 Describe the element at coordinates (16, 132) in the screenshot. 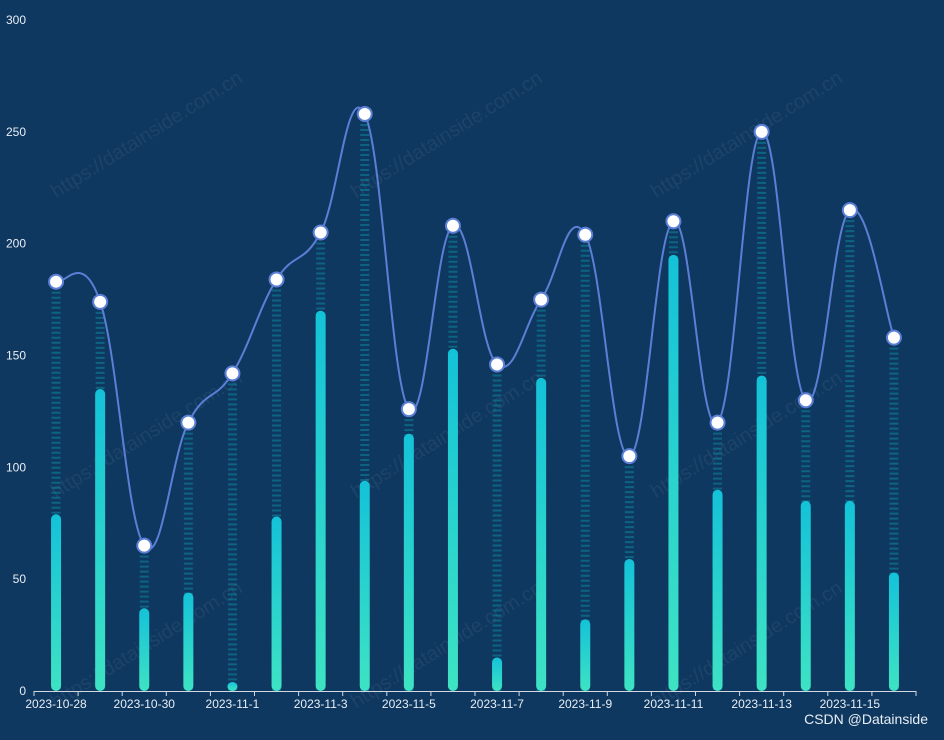

I see `y-tick-label: 250` at that location.